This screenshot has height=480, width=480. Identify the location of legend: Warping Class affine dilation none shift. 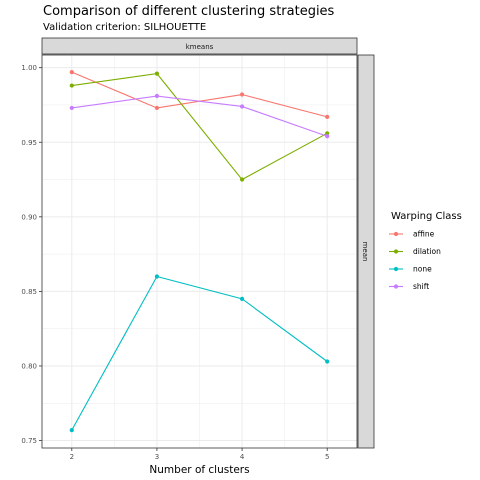
(425, 251).